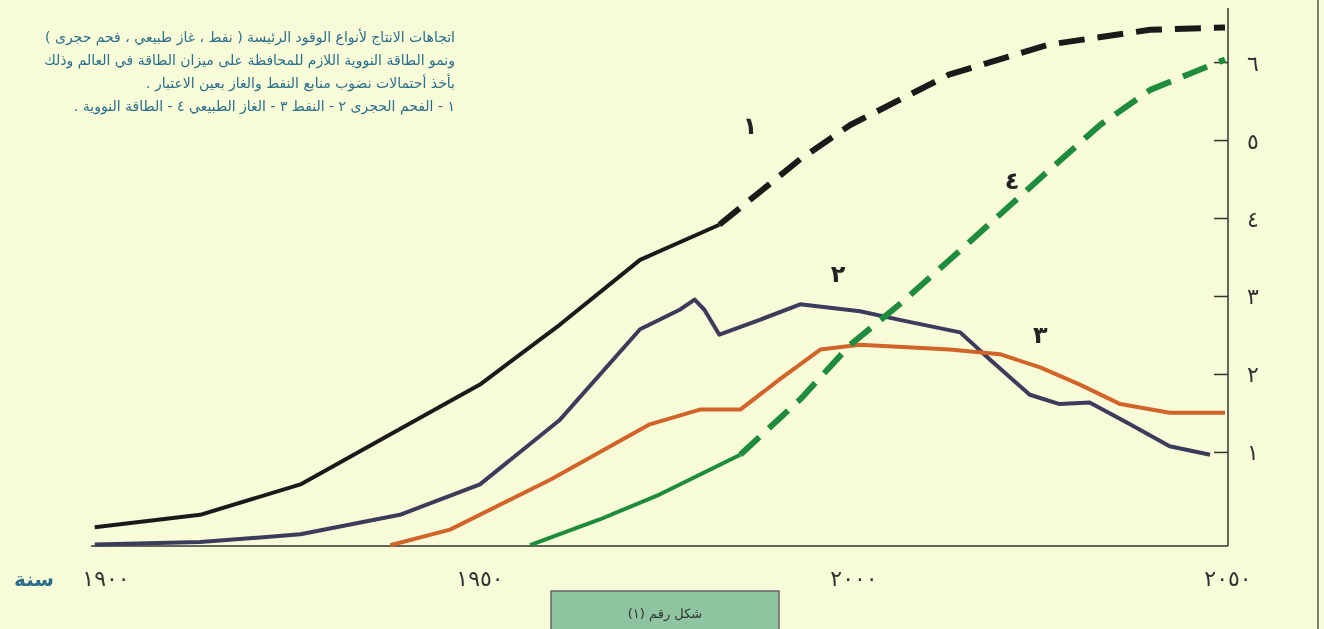 Image resolution: width=1324 pixels, height=629 pixels. Describe the element at coordinates (249, 60) in the screenshot. I see `text: اتجاهات الانتاج لأنواع الوقود الرئيسة ( نفط ، غاز طبيعي ، فحم حجرى ) ونمو الطاقة النووية اللازم للمحافظة على ميزان الطاقة في العالم وذلك بأخذ أحتمالات نضوب منابع النفط والغاز بعين الاعتبار .` at that location.